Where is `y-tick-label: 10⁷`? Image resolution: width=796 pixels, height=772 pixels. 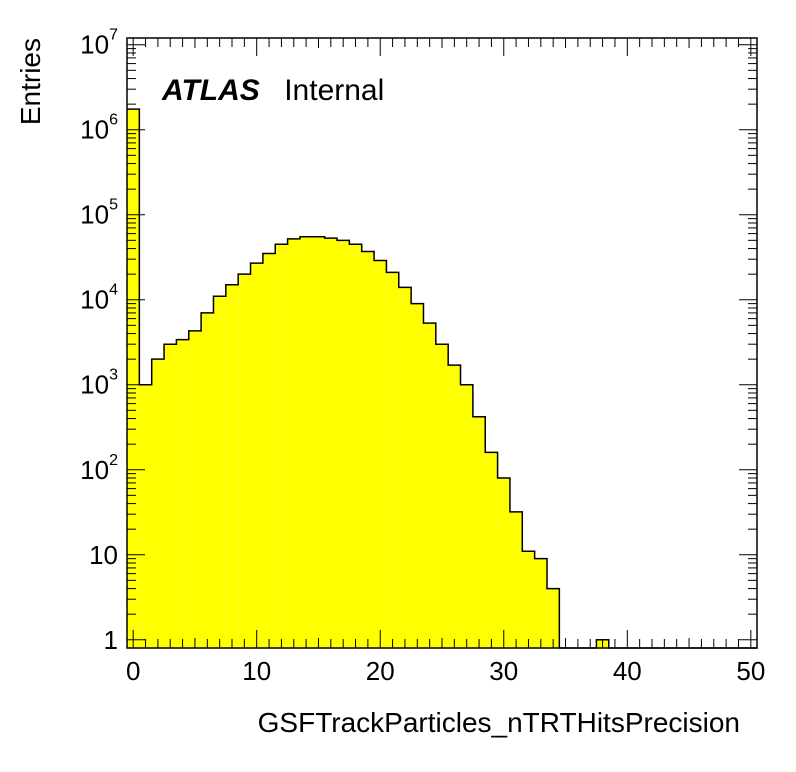
y-tick-label: 10⁷ is located at coordinates (99, 43).